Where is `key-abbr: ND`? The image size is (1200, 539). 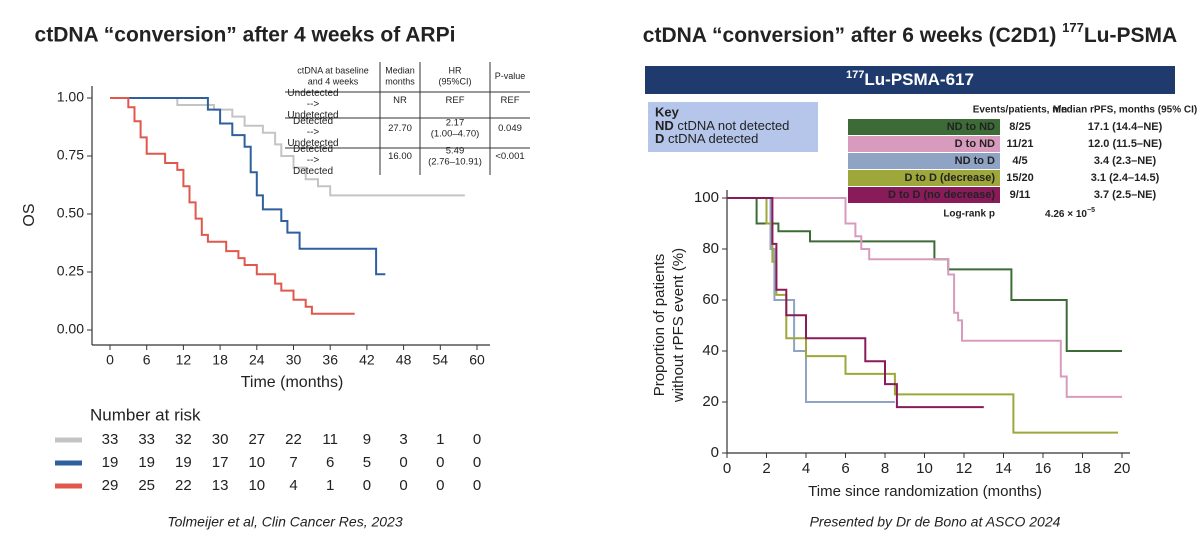
key-abbr: ND is located at coordinates (664, 125).